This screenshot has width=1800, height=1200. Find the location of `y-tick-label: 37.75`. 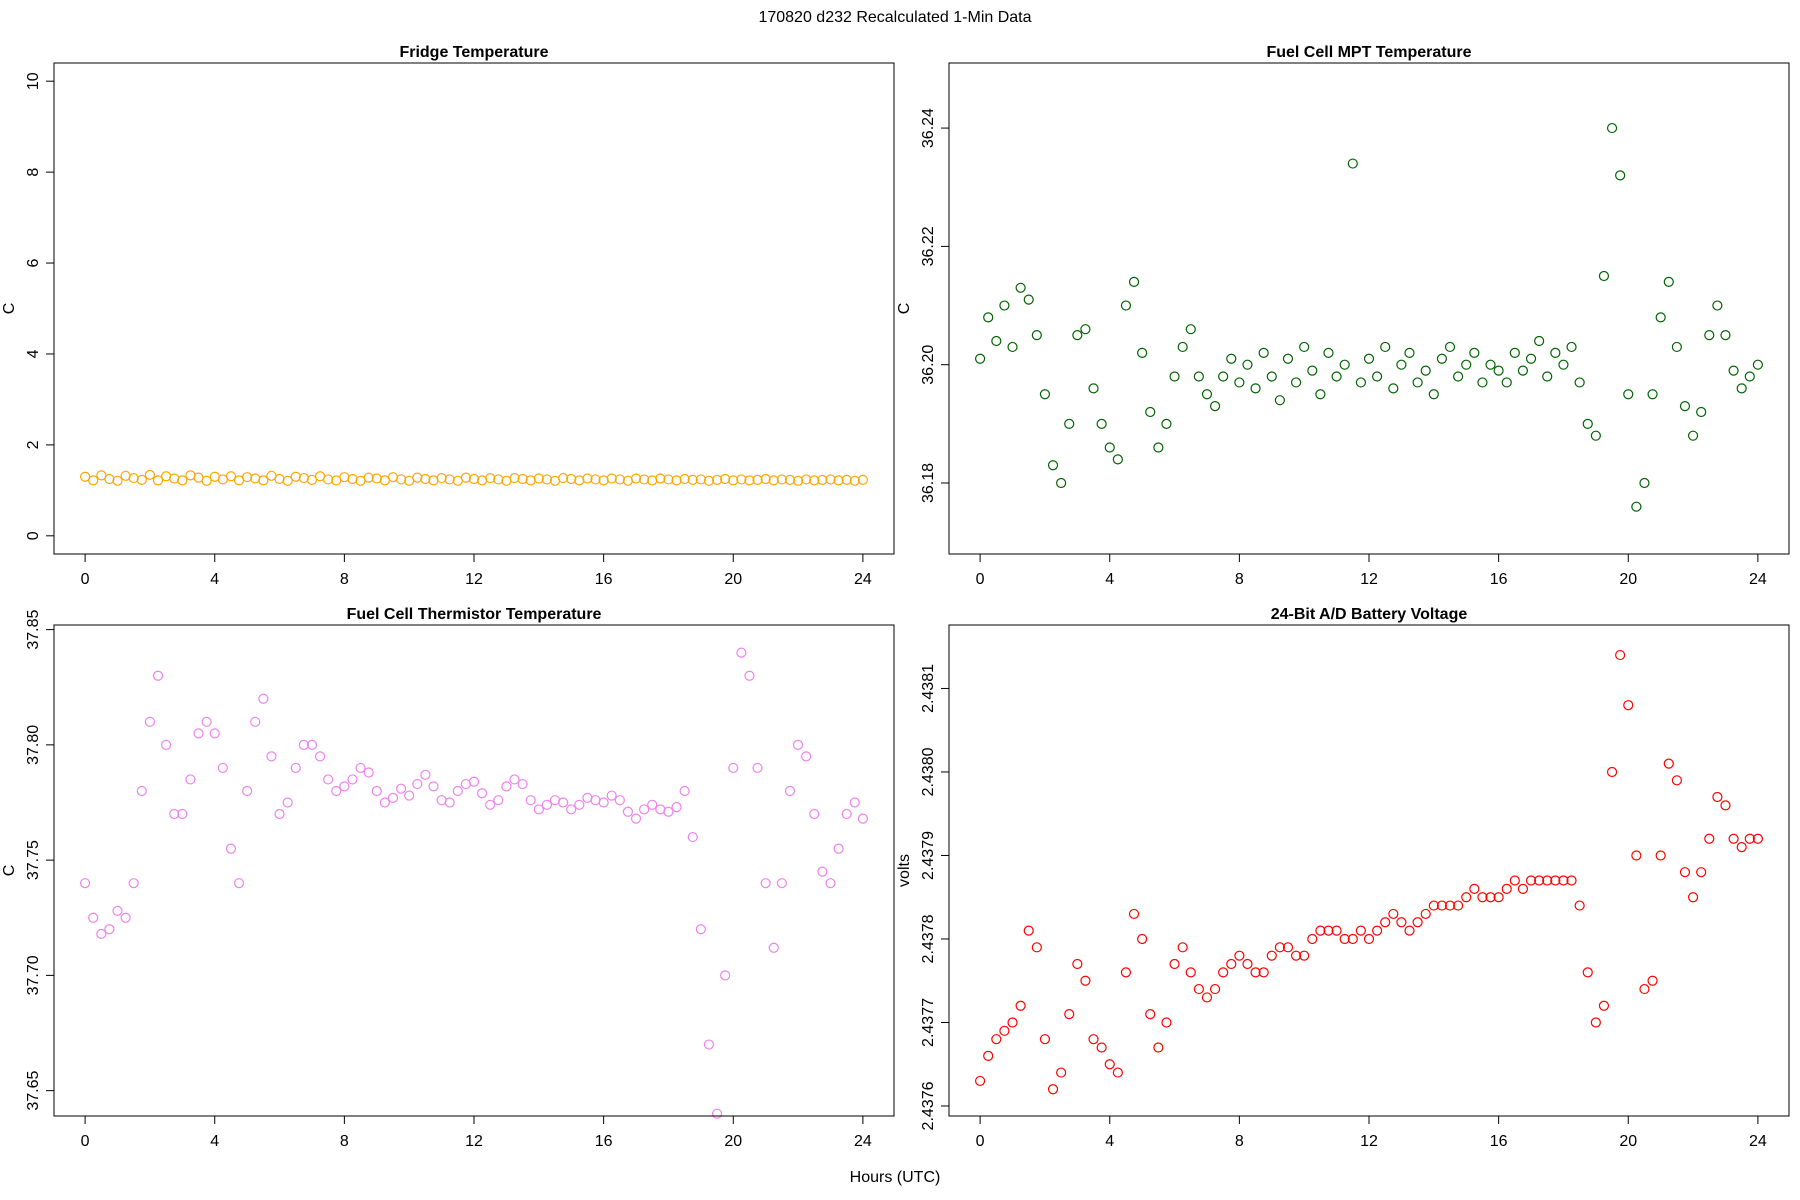

y-tick-label: 37.75 is located at coordinates (33, 860).